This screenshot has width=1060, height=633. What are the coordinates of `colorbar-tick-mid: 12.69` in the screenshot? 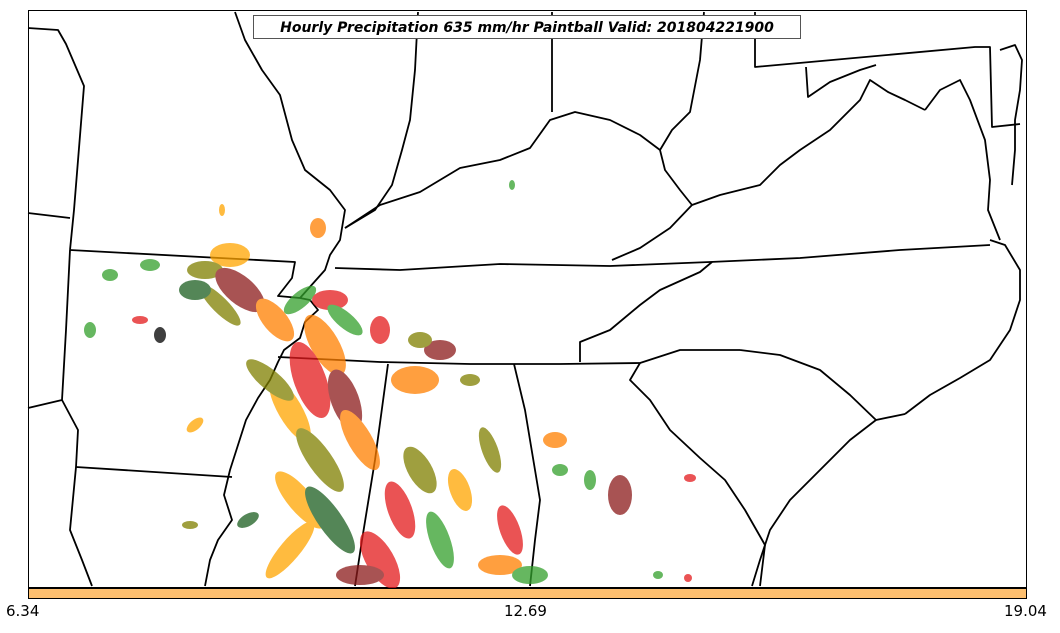 It's located at (525, 611).